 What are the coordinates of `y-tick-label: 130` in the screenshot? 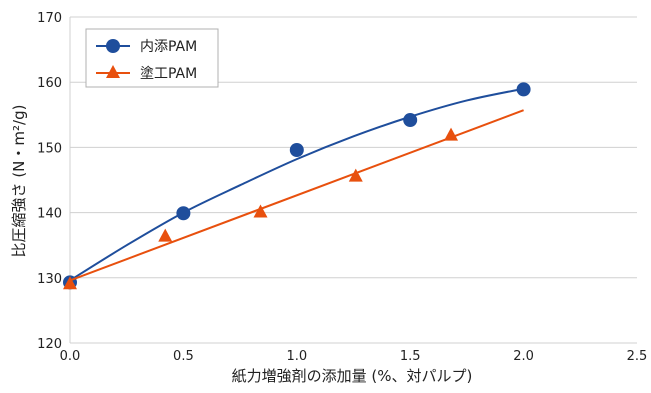 It's located at (49, 279).